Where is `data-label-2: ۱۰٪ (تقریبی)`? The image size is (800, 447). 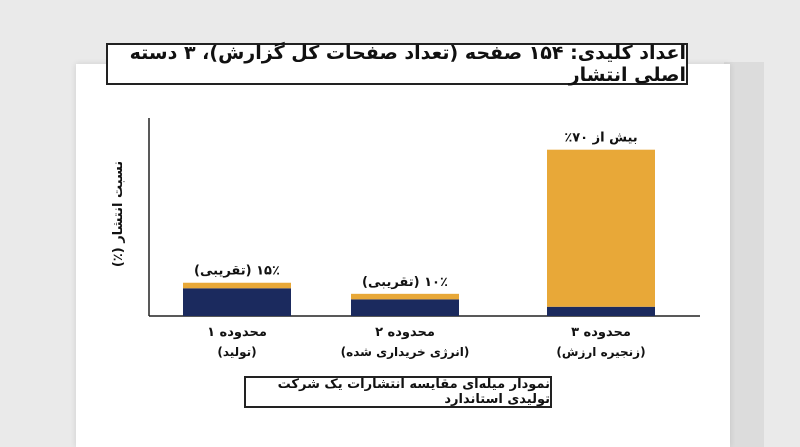 data-label-2: ۱۰٪ (تقریبی) is located at coordinates (405, 282).